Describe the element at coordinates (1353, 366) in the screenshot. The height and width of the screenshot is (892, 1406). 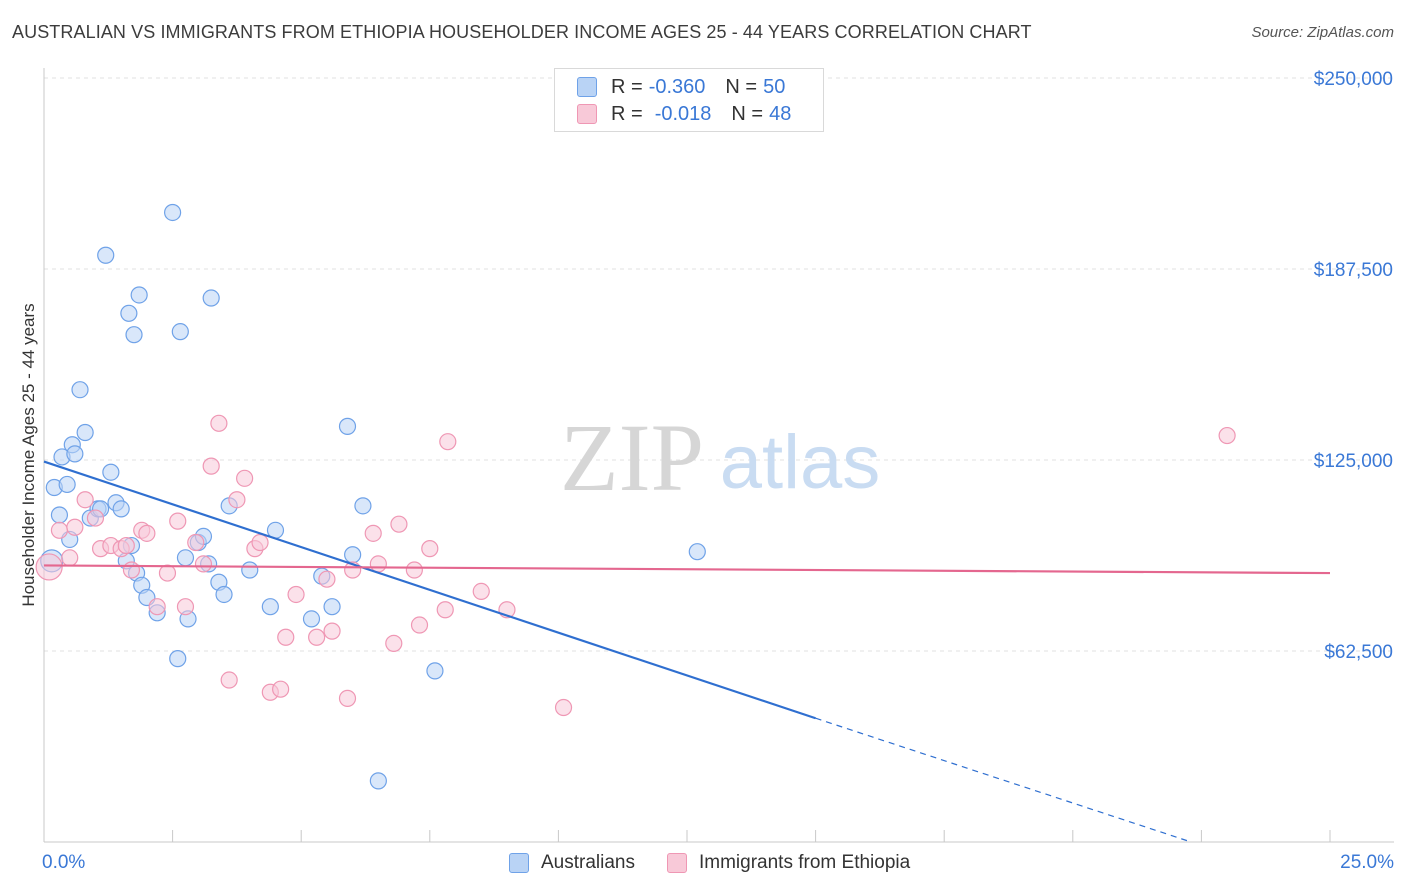
I see `y-tick-labels: $62,500 $125,000 $187,500 $250,000` at that location.